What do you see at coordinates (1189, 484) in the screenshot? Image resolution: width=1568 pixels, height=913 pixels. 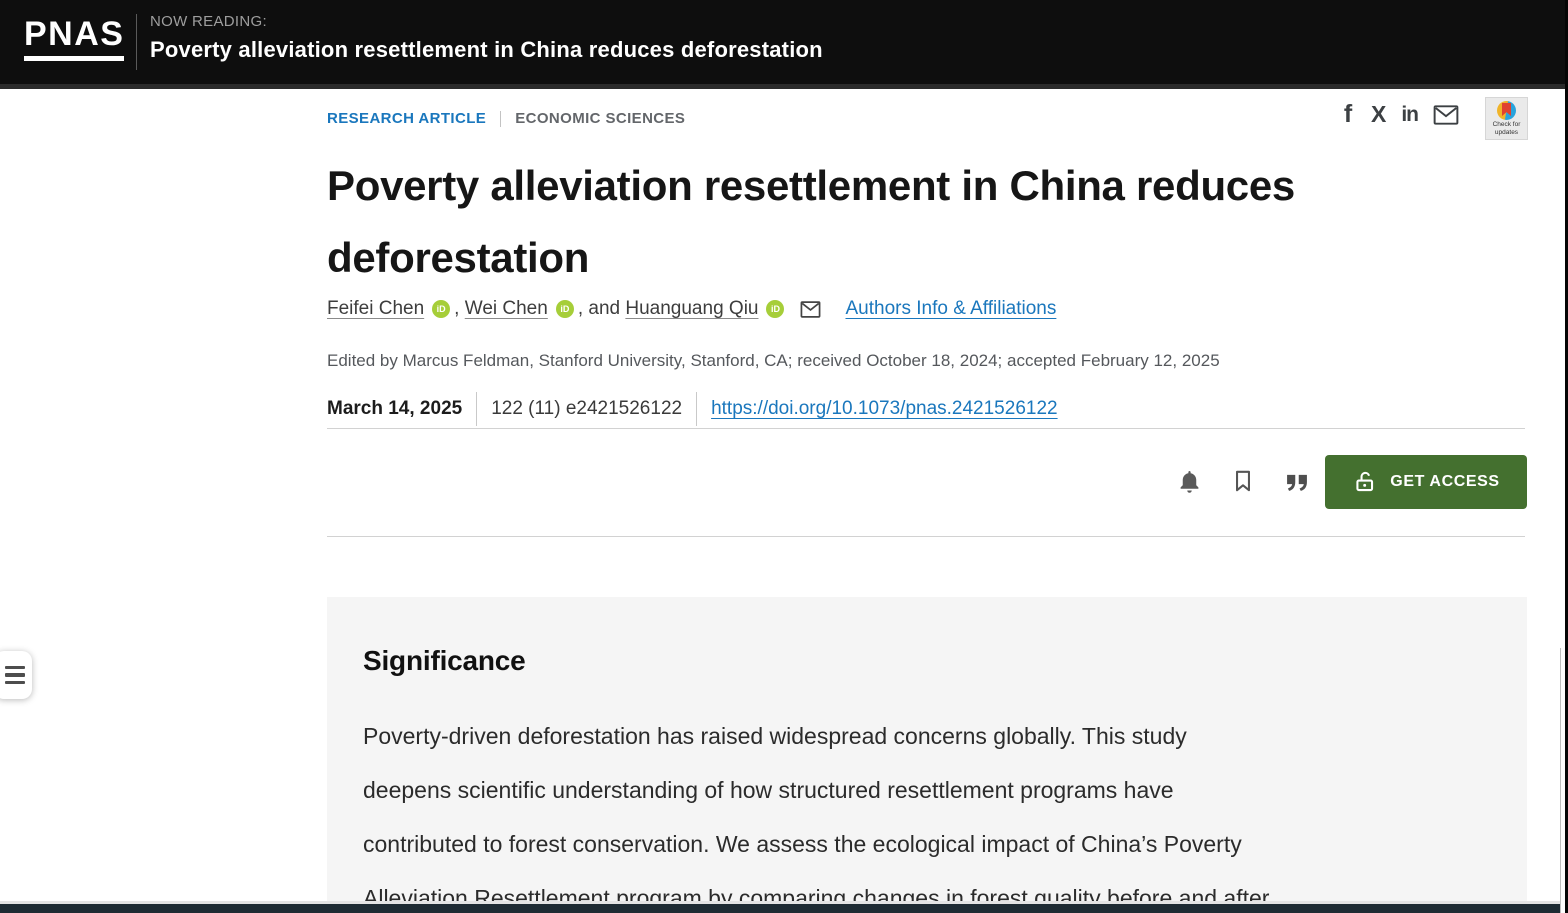 I see `alerts-bell-icon` at bounding box center [1189, 484].